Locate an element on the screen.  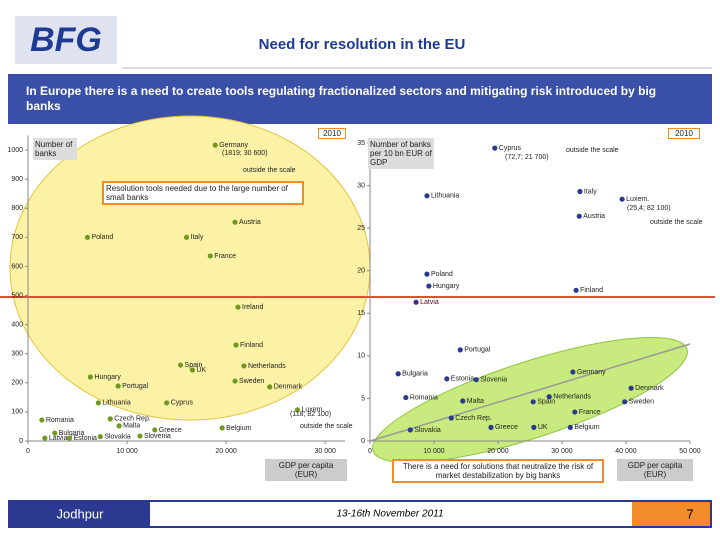
point-label: Hungary is located at coordinates (107, 377).